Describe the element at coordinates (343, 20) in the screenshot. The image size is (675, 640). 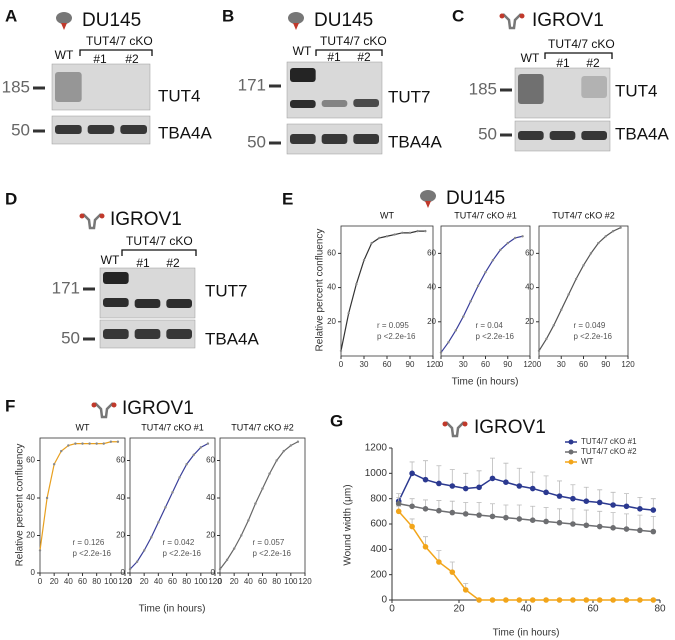
I see `cell-line: DU145` at that location.